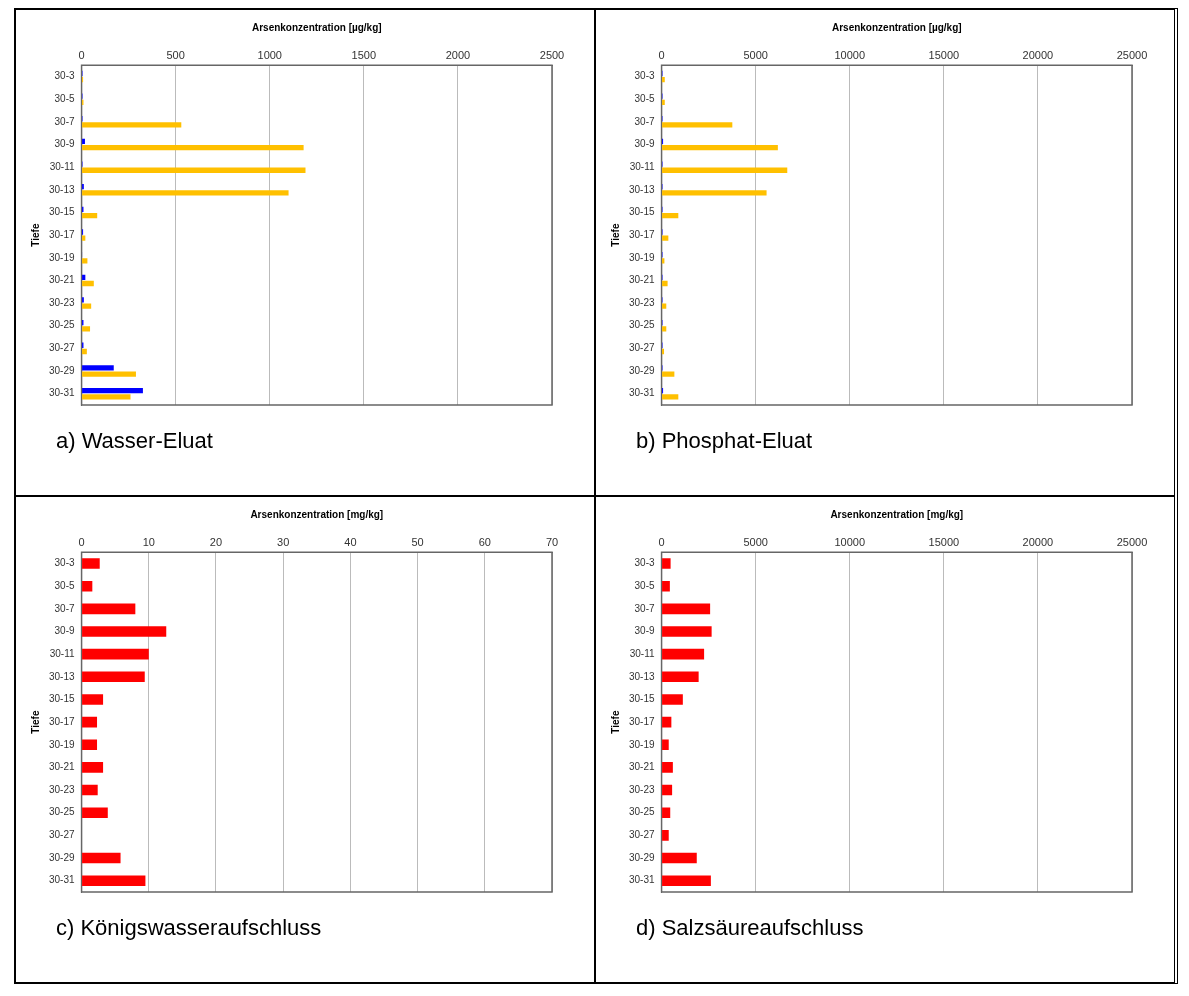  What do you see at coordinates (417, 541) in the screenshot?
I see `x-tick-label: 50` at bounding box center [417, 541].